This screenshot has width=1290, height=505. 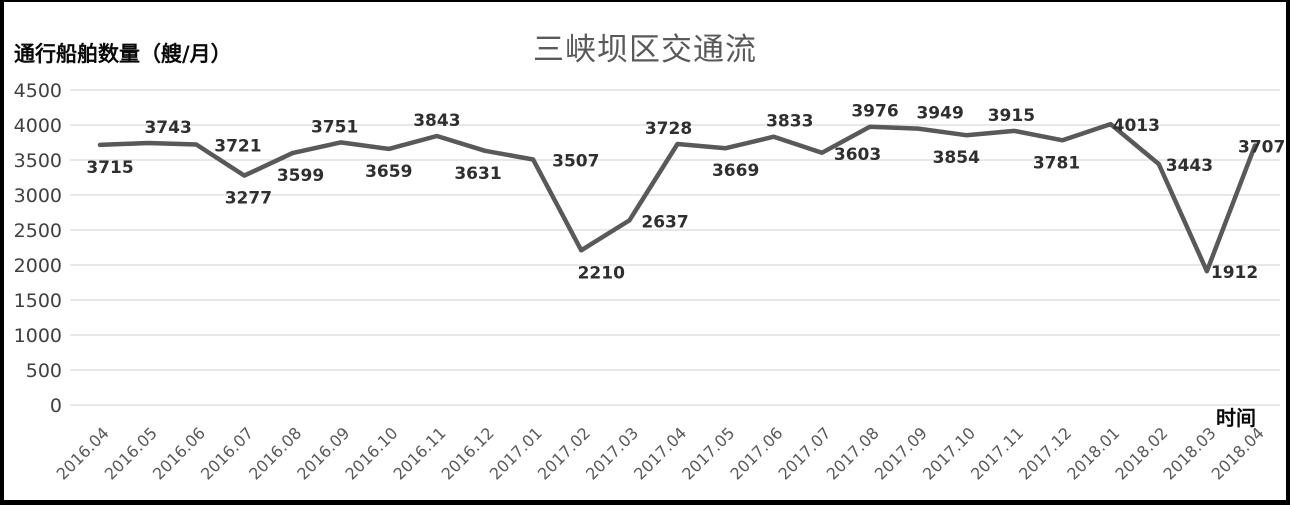 I want to click on data-label: 3707, so click(x=1261, y=148).